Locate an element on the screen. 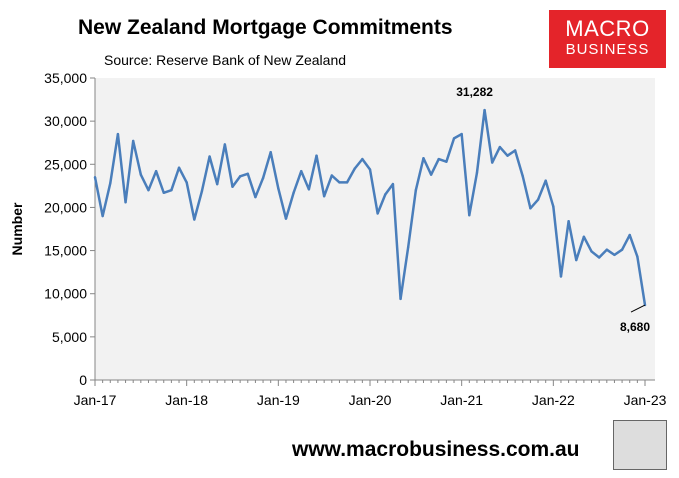  chart-title: New Zealand Mortgage Commitments is located at coordinates (265, 27).